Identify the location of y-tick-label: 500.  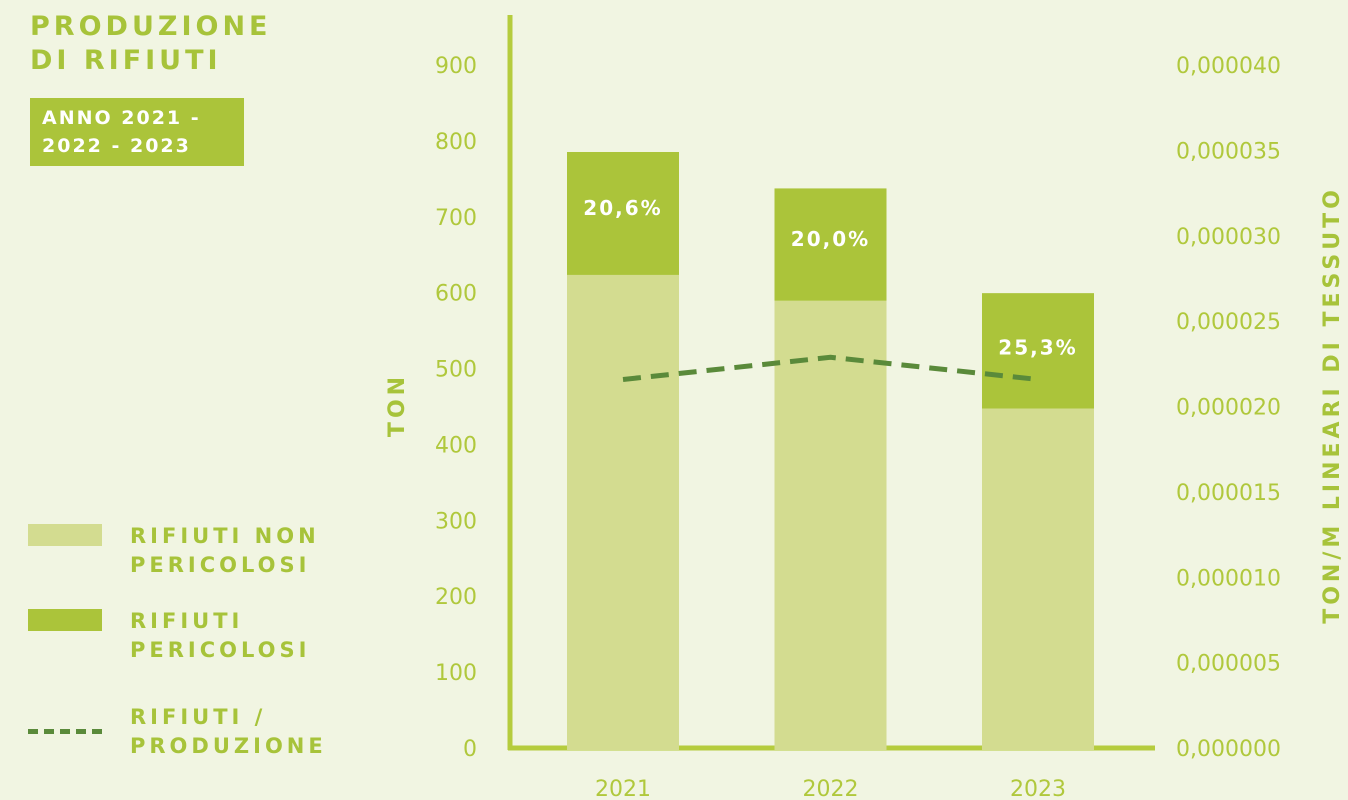
(456, 370).